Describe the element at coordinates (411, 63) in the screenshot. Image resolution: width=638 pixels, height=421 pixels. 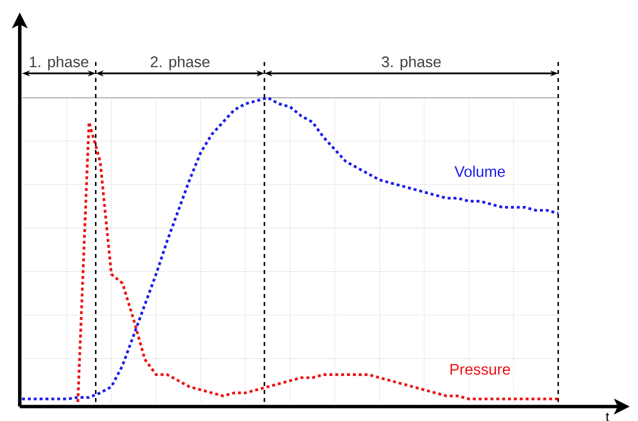
I see `text: 3. phase` at that location.